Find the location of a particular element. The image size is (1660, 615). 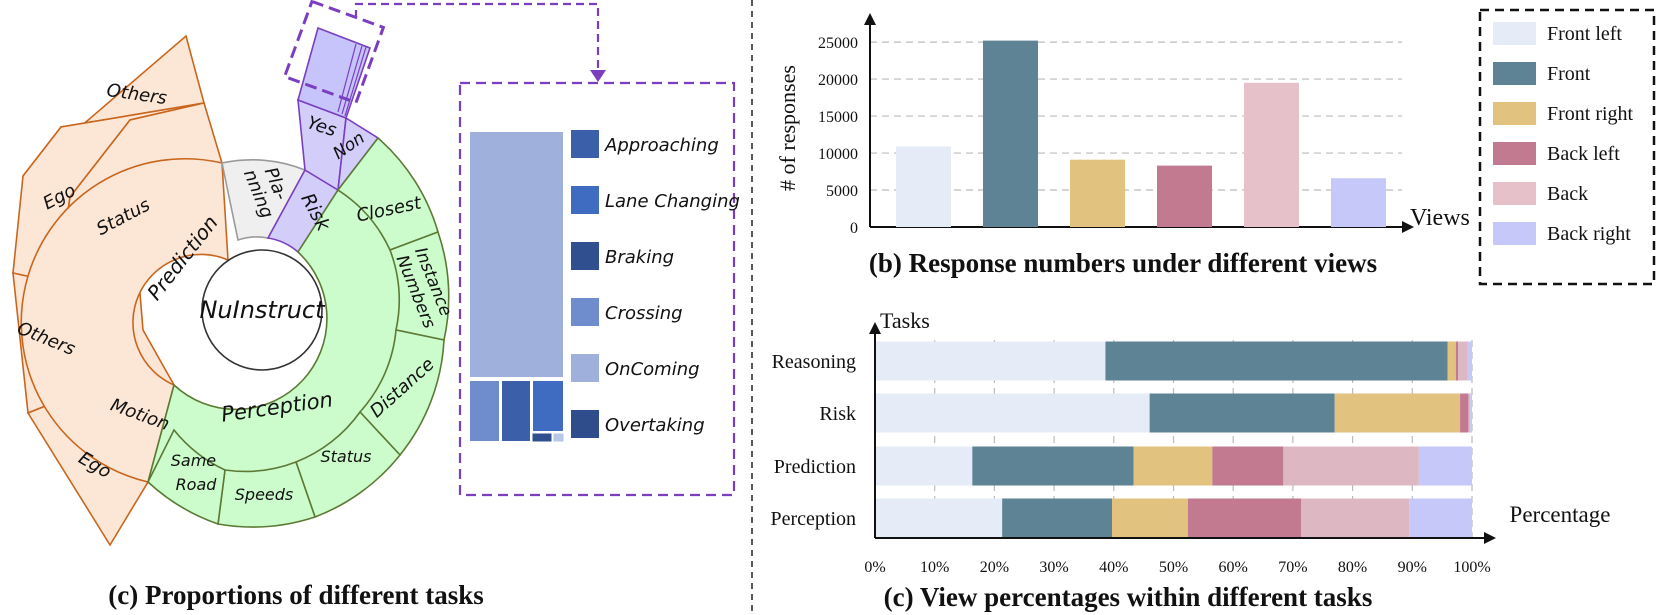

stacked-segment-prediction-front-left is located at coordinates (924, 466).